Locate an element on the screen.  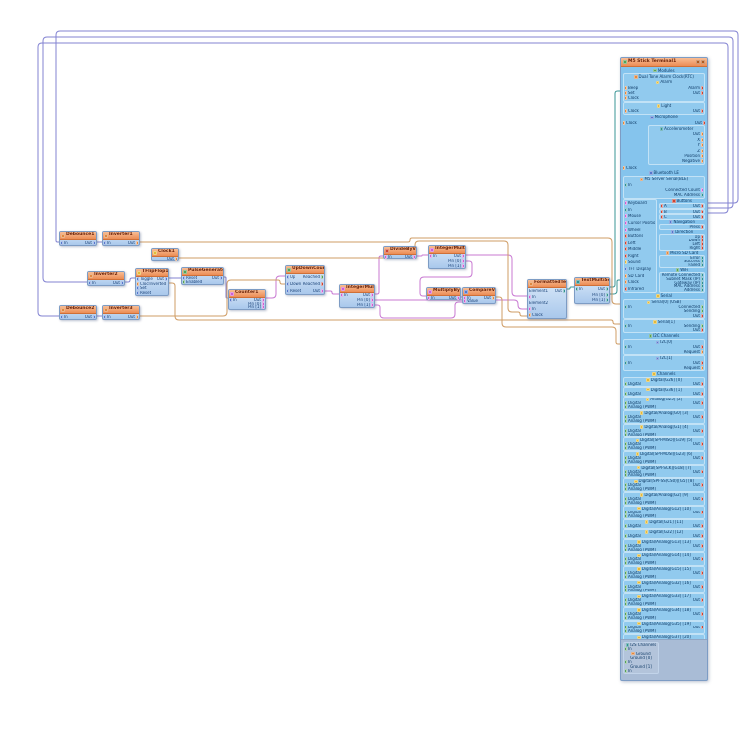
node-inverter1: Inverter1 In Out is located at coordinates (121, 238).